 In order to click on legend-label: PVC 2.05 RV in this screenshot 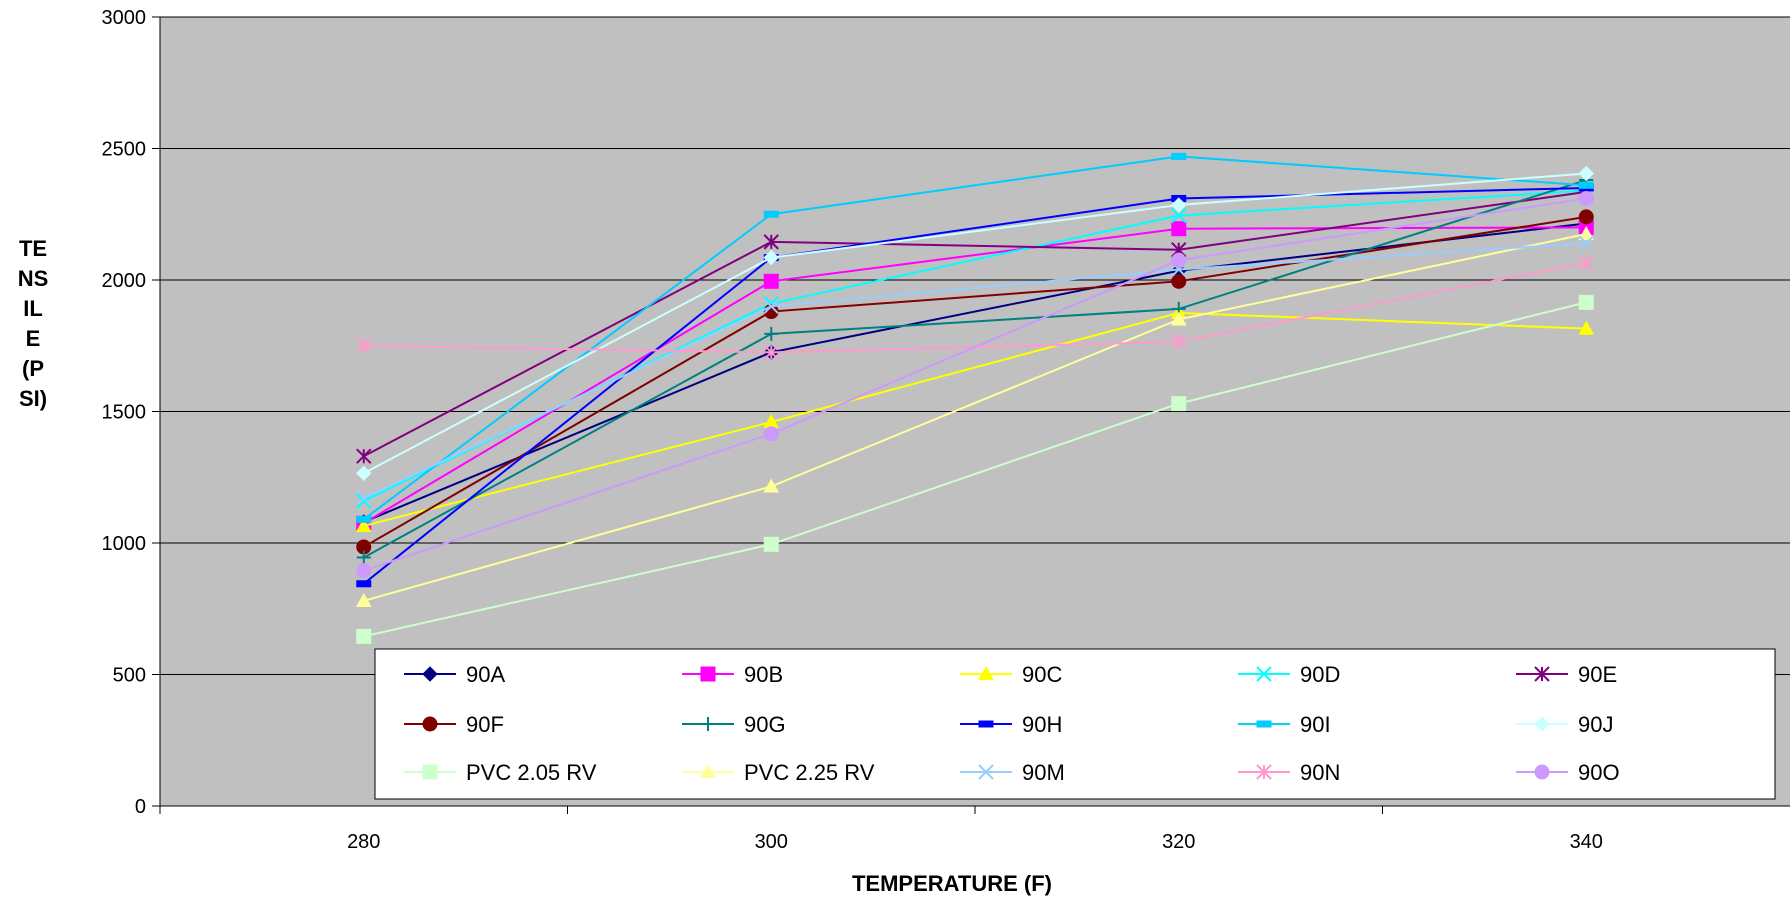, I will do `click(531, 772)`.